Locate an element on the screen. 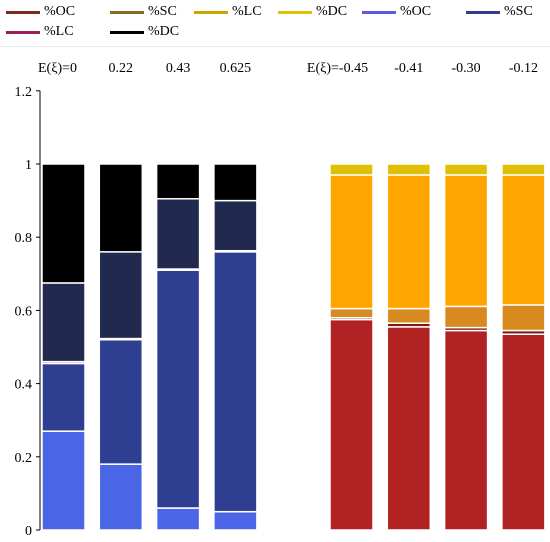 This screenshot has width=550, height=542. category-label: 0.43 is located at coordinates (178, 68).